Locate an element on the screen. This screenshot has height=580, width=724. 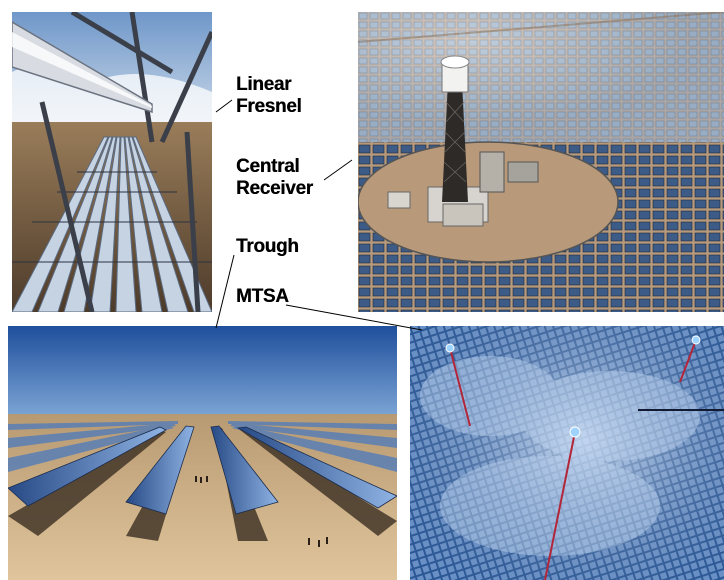
trough-label: Trough is located at coordinates (267, 246).